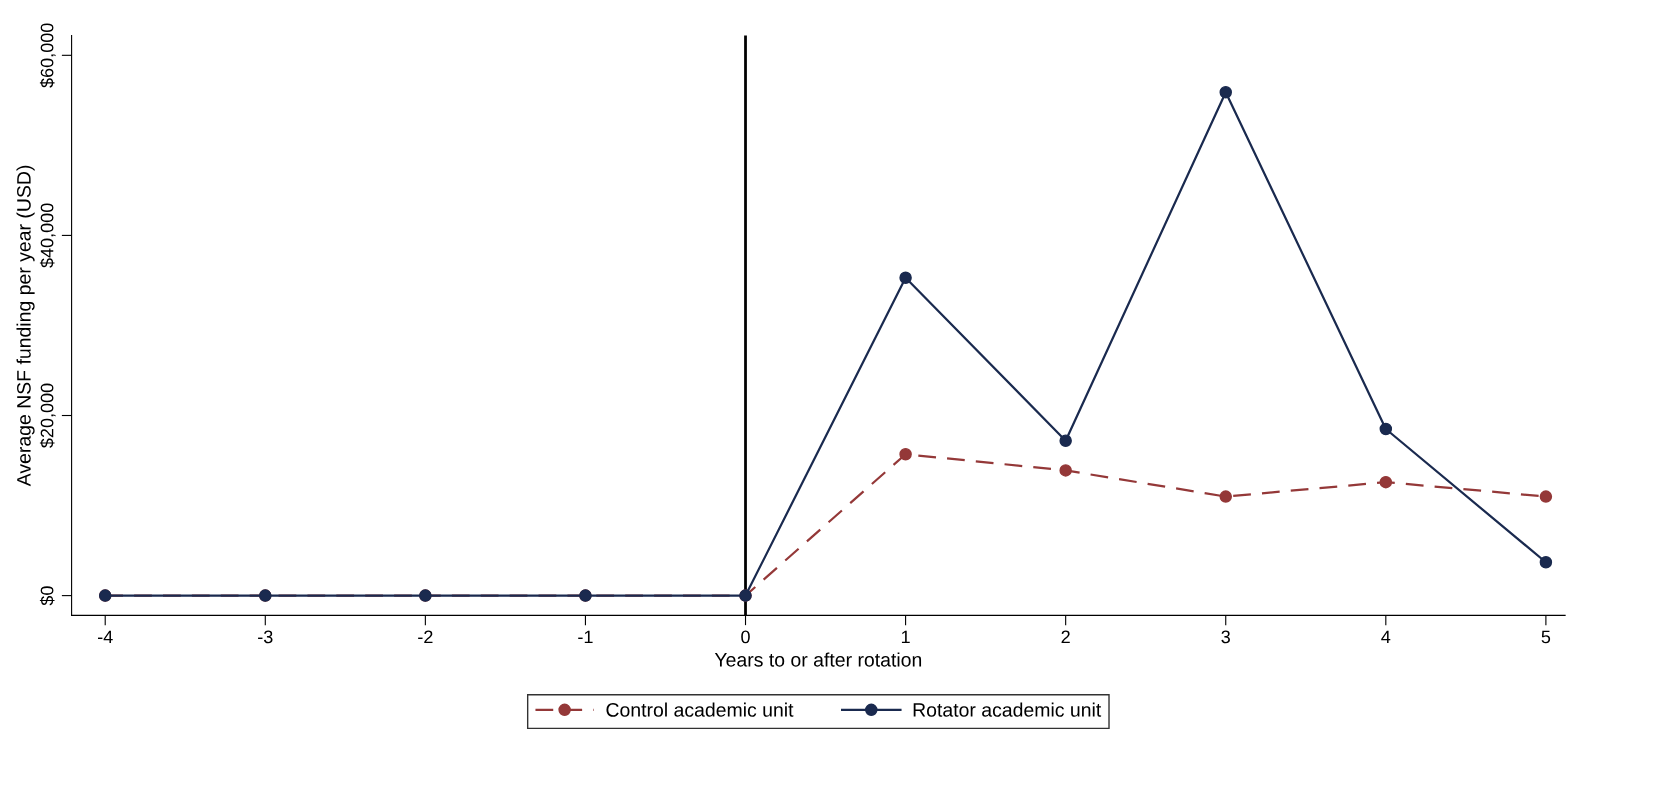 This screenshot has width=1665, height=789. I want to click on x-tick-label: -1, so click(585, 637).